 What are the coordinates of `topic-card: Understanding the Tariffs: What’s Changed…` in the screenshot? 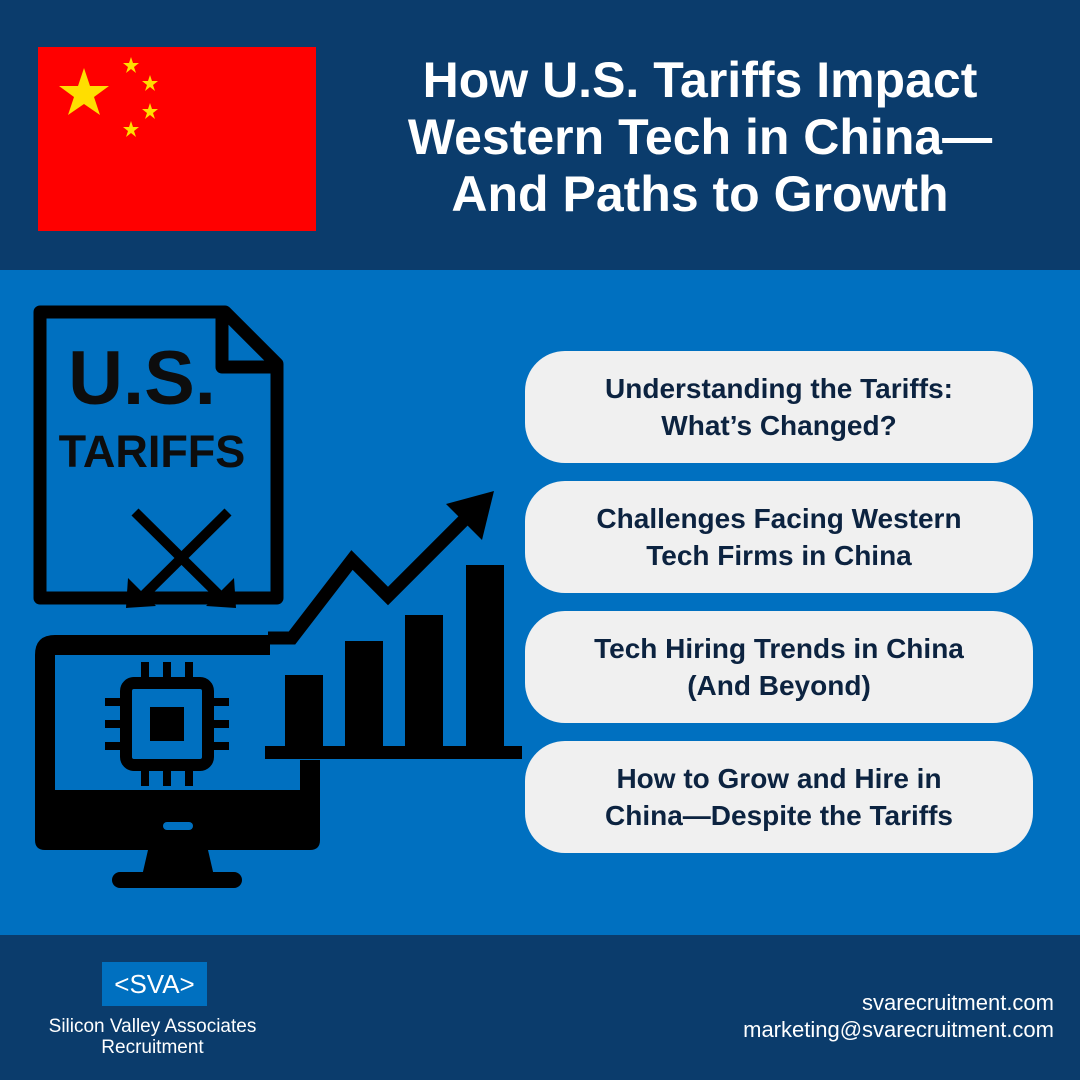 It's located at (779, 407).